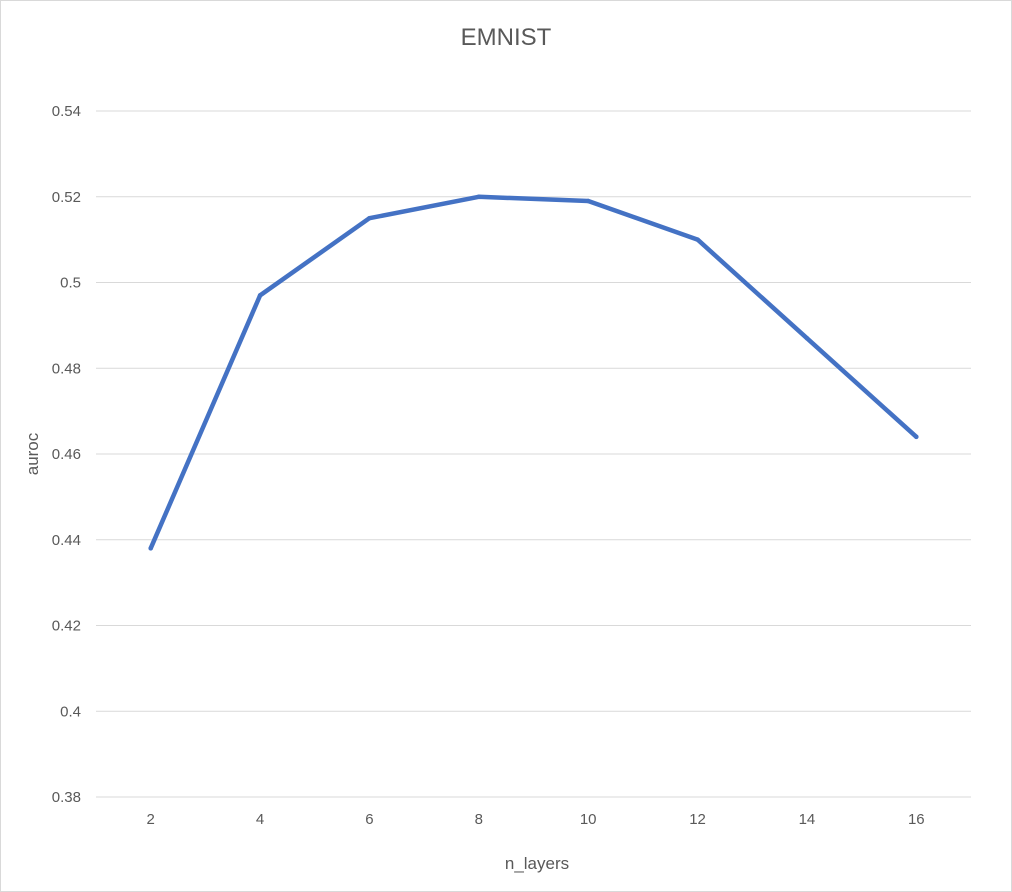 This screenshot has height=892, width=1012. What do you see at coordinates (479, 819) in the screenshot?
I see `x-tick-label: 8` at bounding box center [479, 819].